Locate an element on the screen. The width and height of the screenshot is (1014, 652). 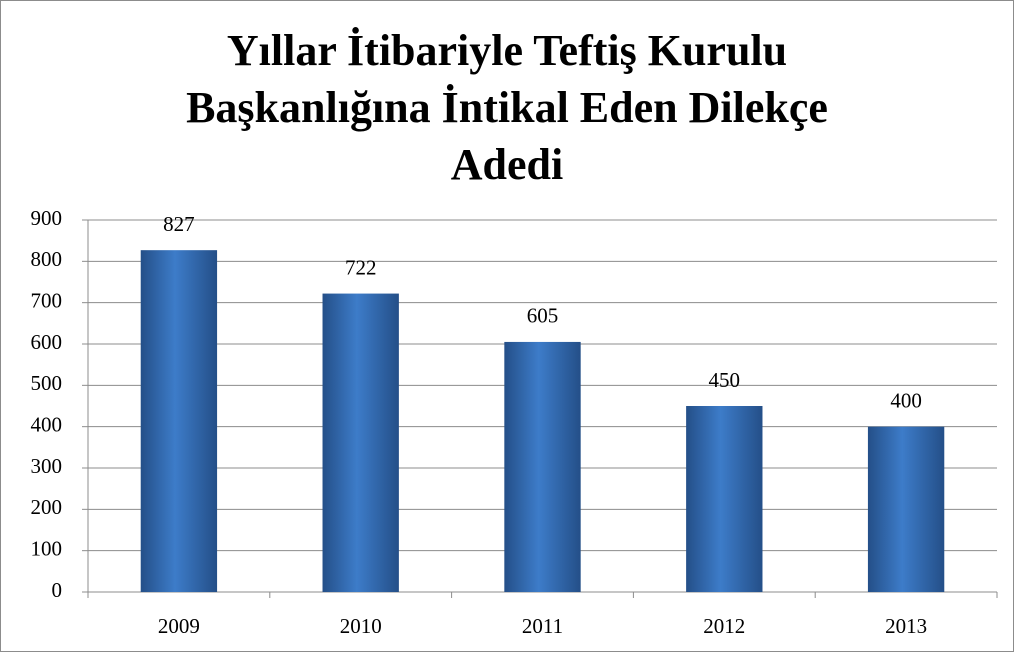
x-tick-label: 2011 is located at coordinates (542, 626).